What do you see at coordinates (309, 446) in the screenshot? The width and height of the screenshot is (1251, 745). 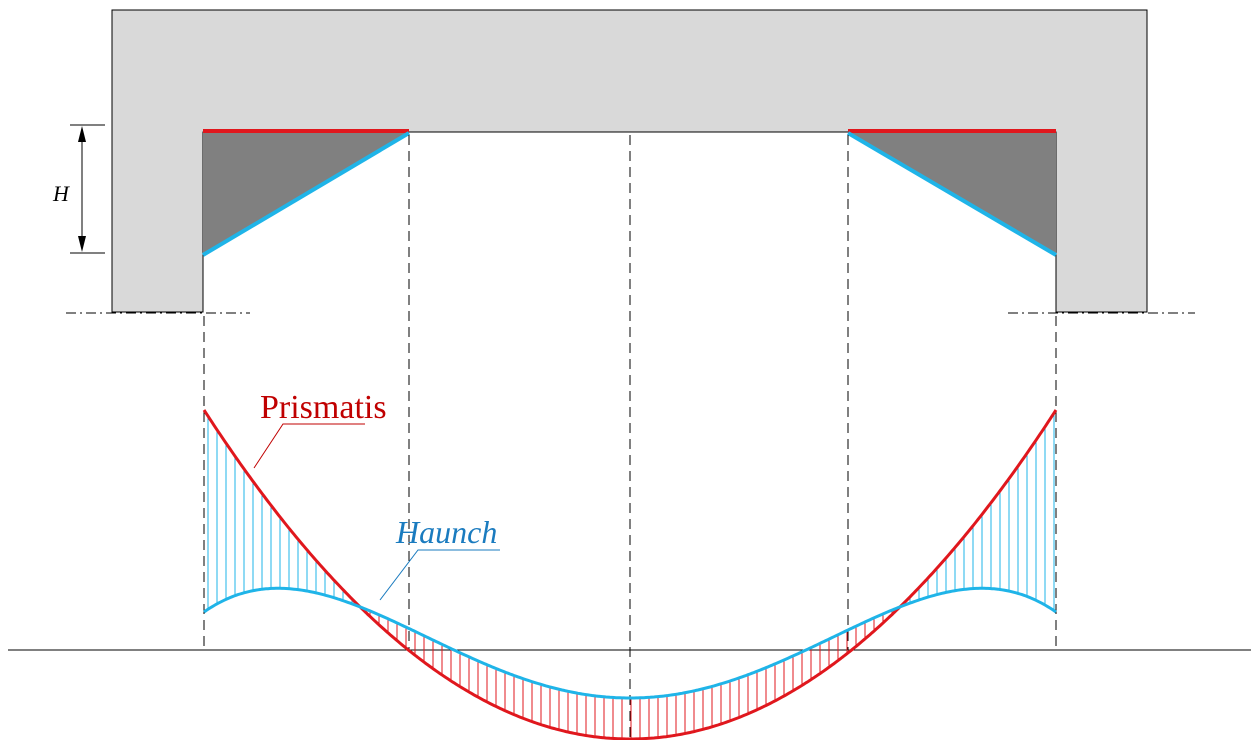 I see `prismatic-leader` at bounding box center [309, 446].